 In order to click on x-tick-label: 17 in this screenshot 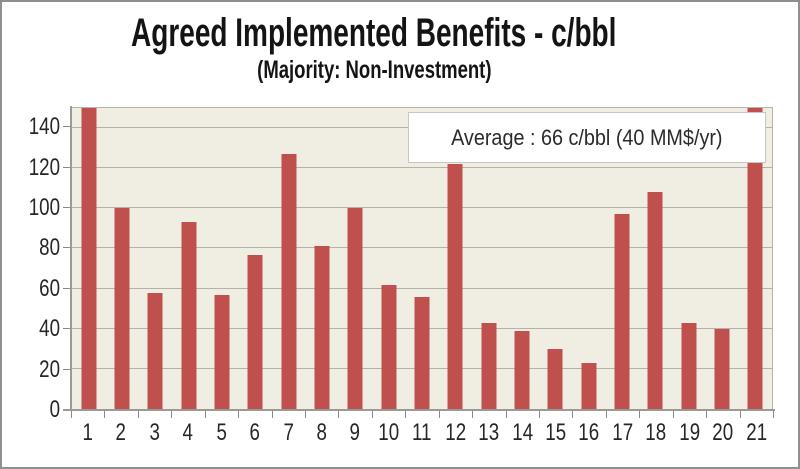, I will do `click(622, 432)`.